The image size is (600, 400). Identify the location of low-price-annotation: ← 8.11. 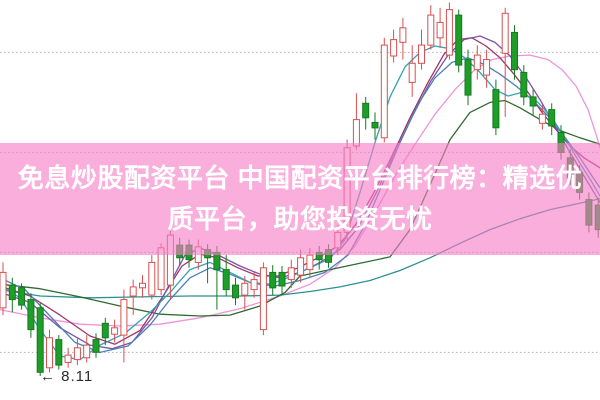
(67, 376).